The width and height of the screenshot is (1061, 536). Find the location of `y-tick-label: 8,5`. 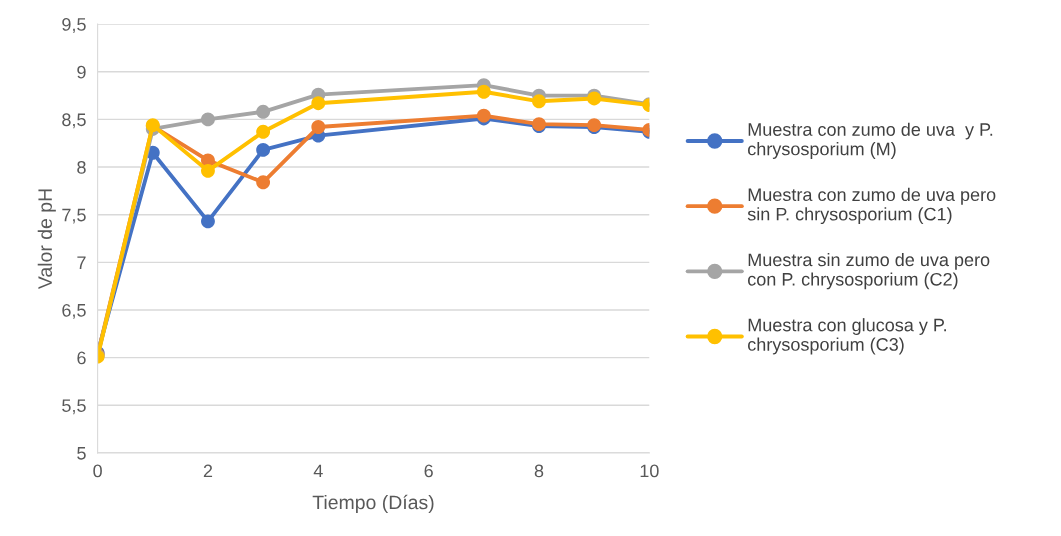

y-tick-label: 8,5 is located at coordinates (74, 121).